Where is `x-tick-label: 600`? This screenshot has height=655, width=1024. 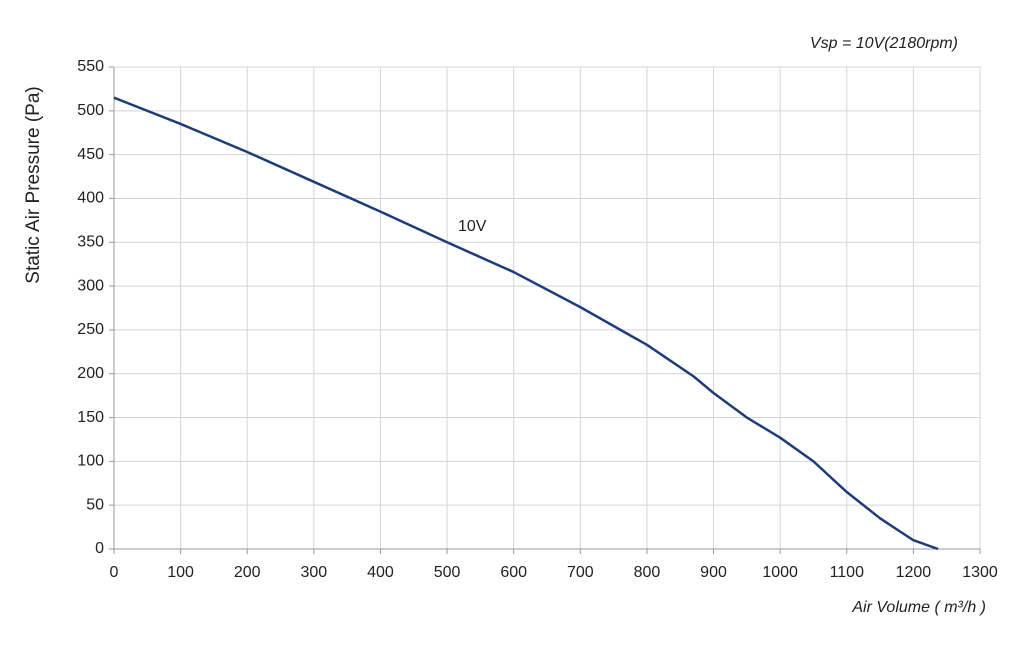 x-tick-label: 600 is located at coordinates (513, 572).